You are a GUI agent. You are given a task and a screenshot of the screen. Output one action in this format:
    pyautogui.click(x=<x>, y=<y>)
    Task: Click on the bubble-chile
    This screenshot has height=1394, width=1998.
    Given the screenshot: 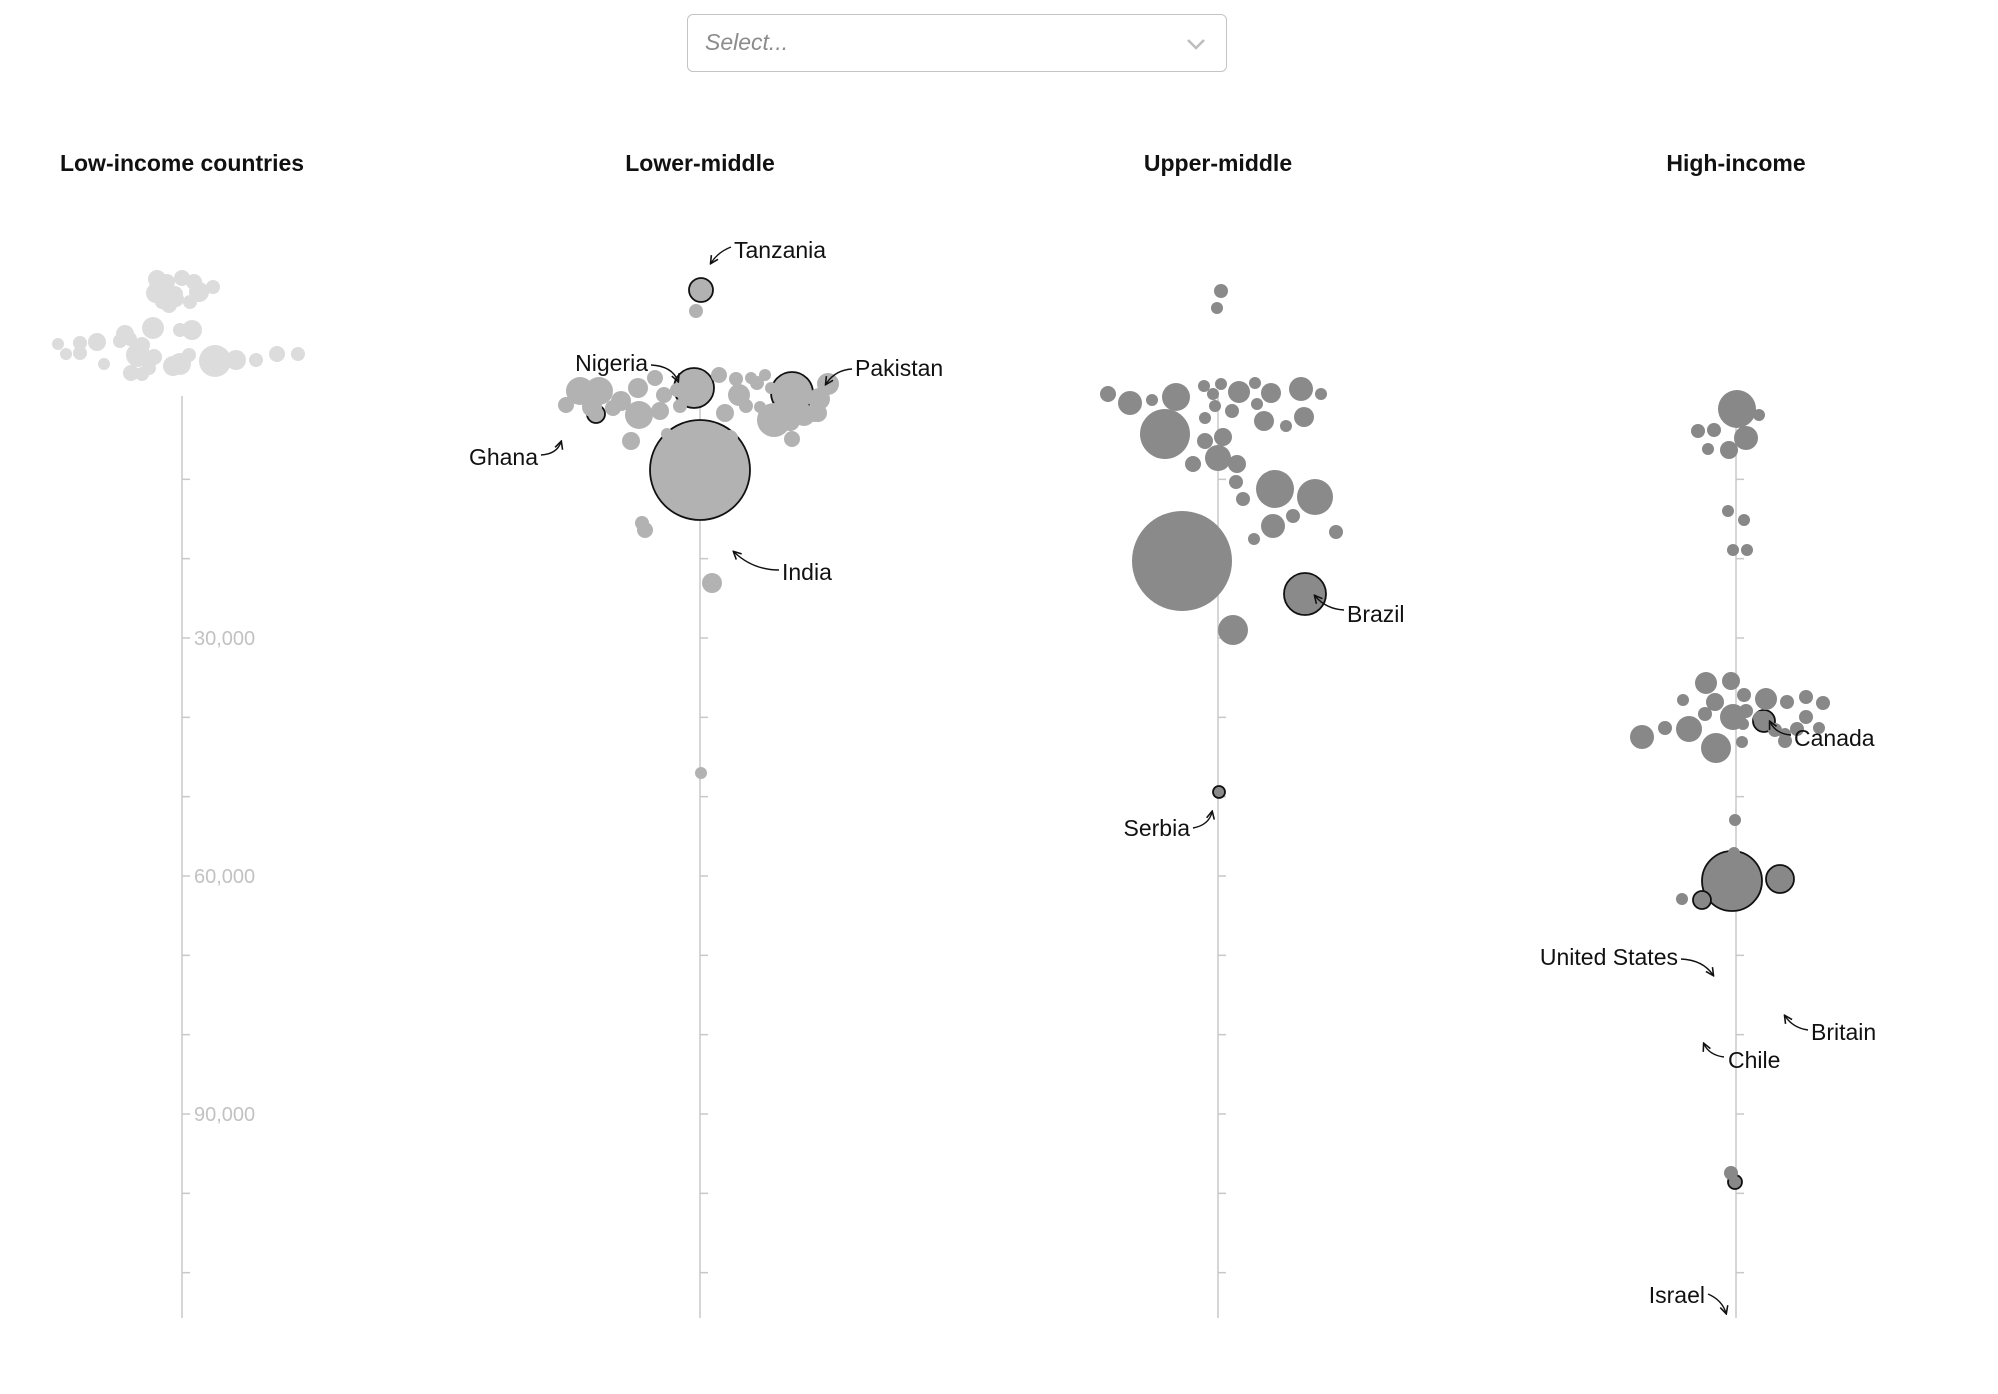 What is the action you would take?
    pyautogui.click(x=1702, y=900)
    